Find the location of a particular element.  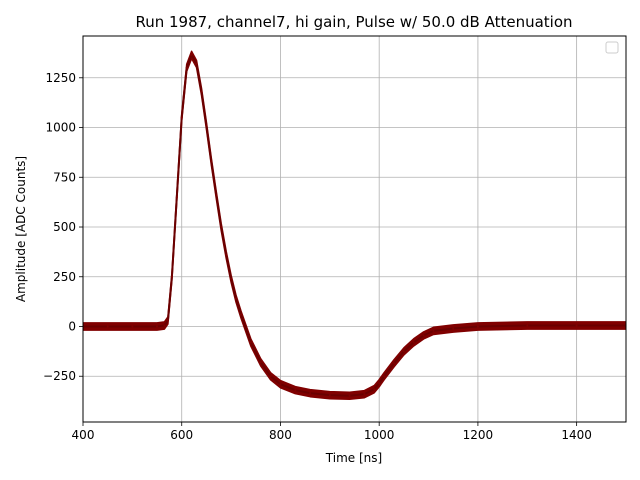

y-axis-ticks: −250 0 250 500 750 1000 1250 is located at coordinates (63, 227).